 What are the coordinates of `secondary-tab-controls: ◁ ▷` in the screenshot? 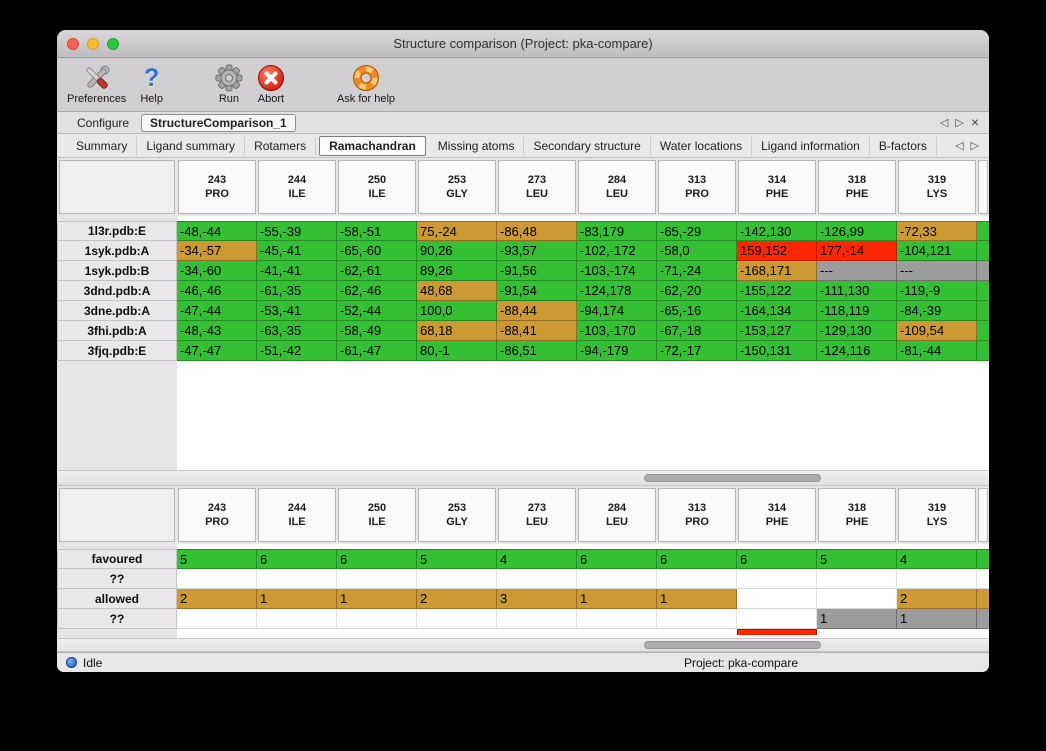 It's located at (972, 145).